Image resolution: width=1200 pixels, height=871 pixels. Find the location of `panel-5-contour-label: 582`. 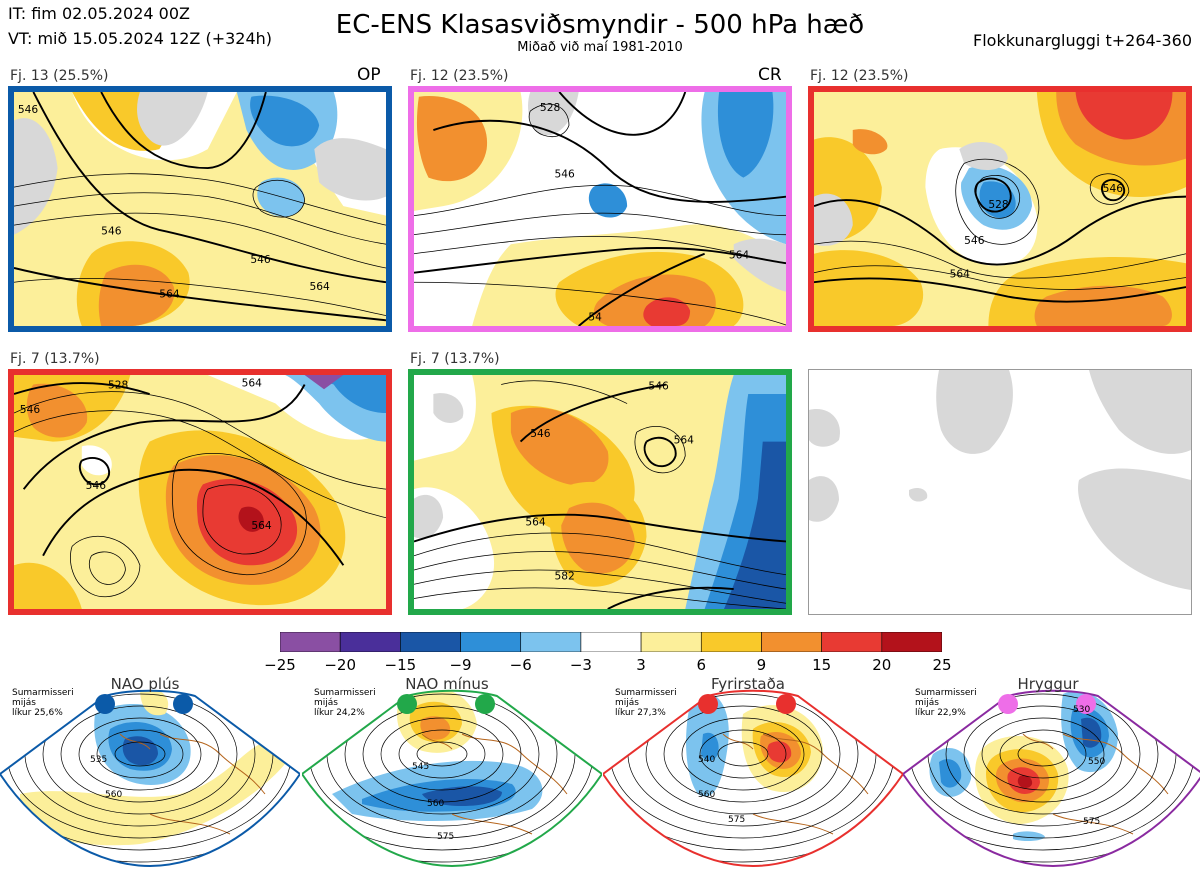

panel-5-contour-label: 582 is located at coordinates (564, 577).